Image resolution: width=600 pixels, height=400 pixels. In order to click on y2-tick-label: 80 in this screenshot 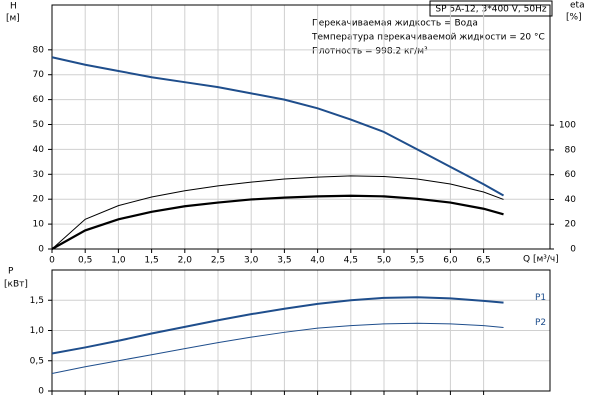, I will do `click(571, 150)`.